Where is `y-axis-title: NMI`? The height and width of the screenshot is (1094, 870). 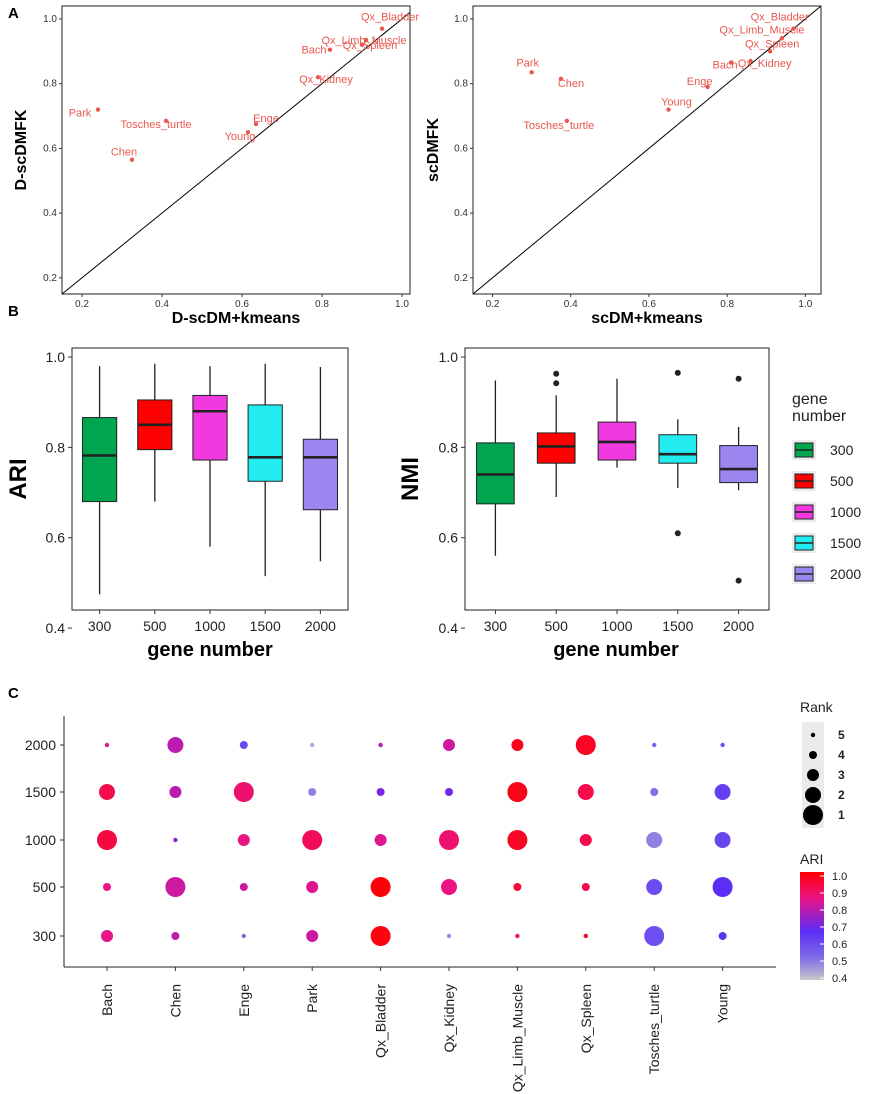 y-axis-title: NMI is located at coordinates (410, 479).